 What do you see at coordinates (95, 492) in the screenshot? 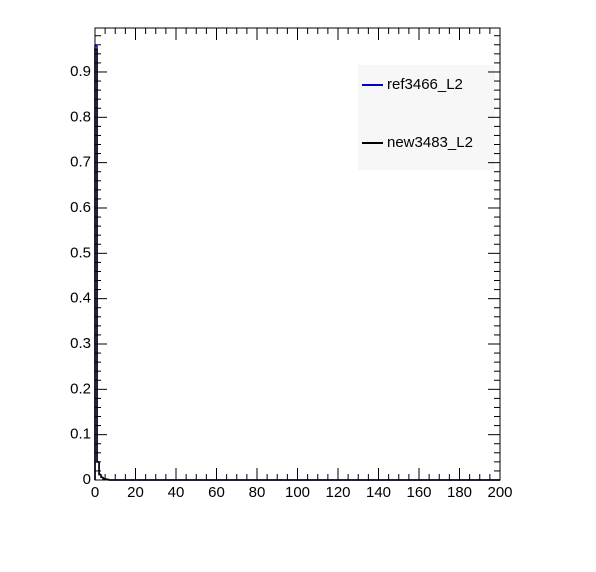
I see `x-tick-label: 0` at bounding box center [95, 492].